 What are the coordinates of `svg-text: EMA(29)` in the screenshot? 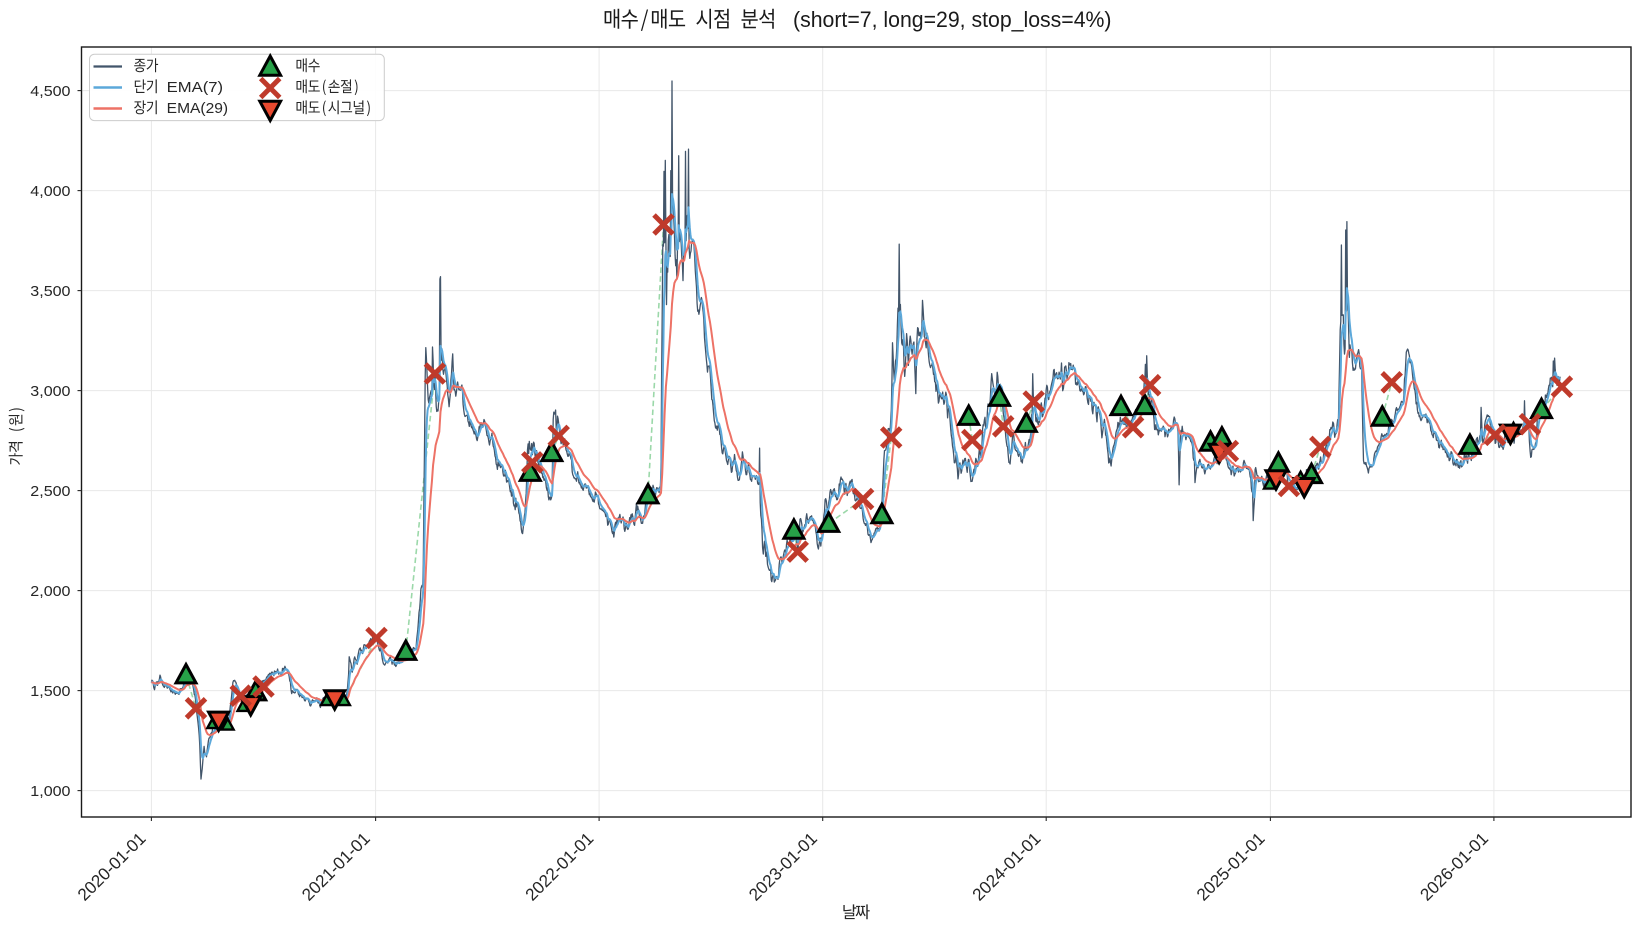 It's located at (197, 108).